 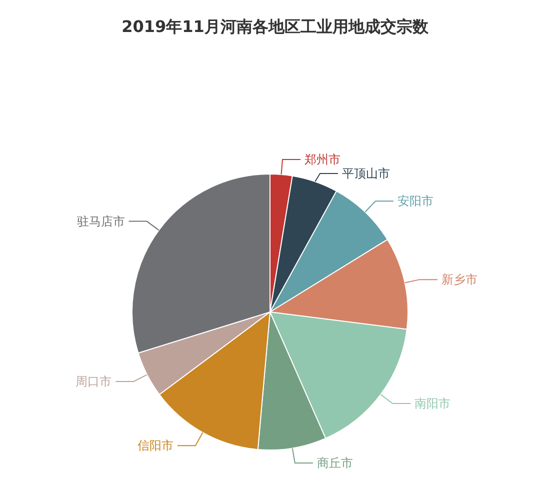 I want to click on slice-label: 信阳市, so click(x=155, y=445).